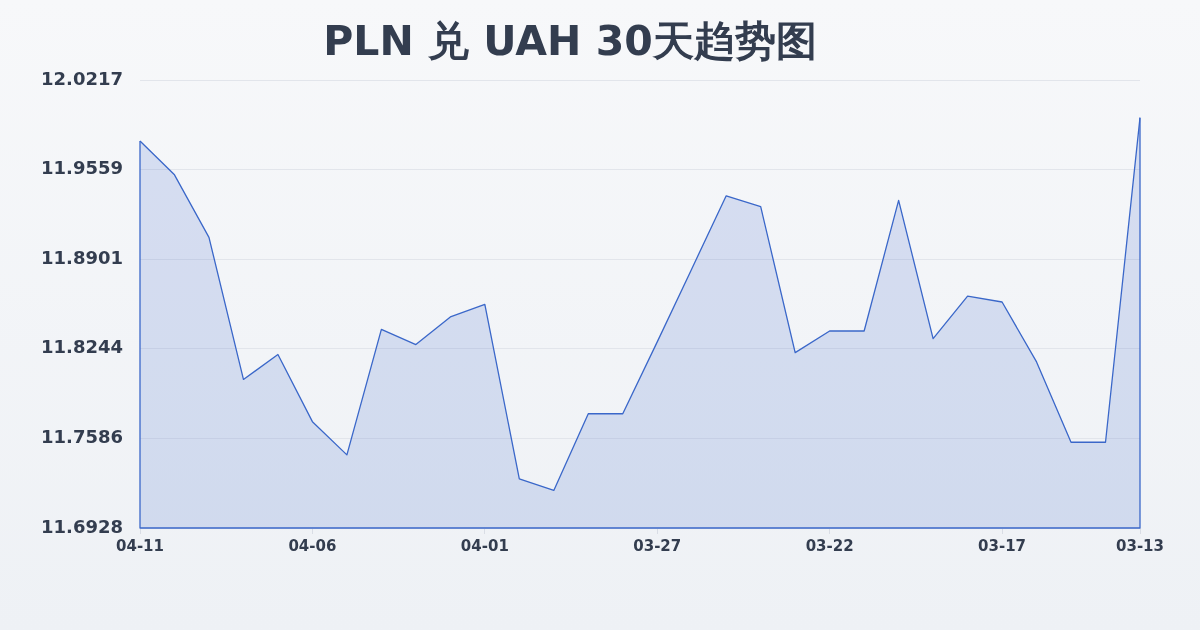 The height and width of the screenshot is (630, 1200). What do you see at coordinates (312, 545) in the screenshot?
I see `x-tick-label: 04-06` at bounding box center [312, 545].